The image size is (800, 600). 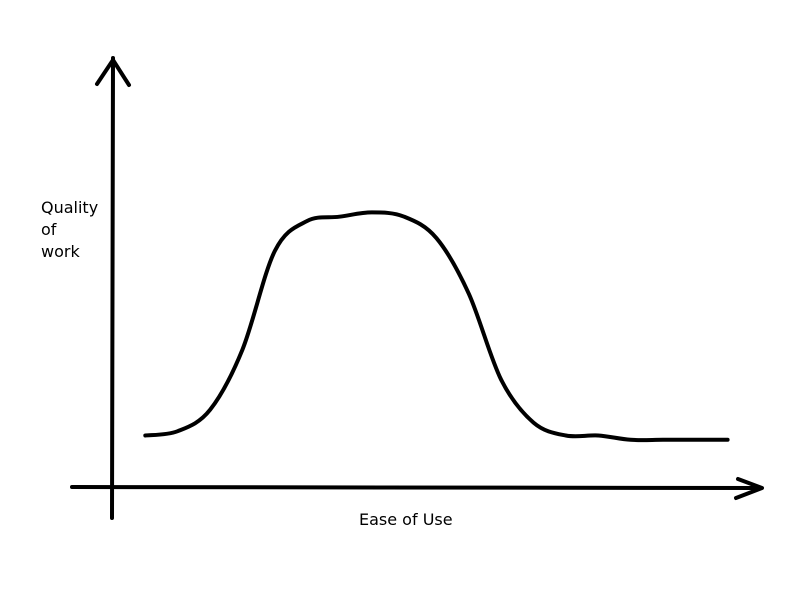 I want to click on y-axis, so click(x=113, y=288).